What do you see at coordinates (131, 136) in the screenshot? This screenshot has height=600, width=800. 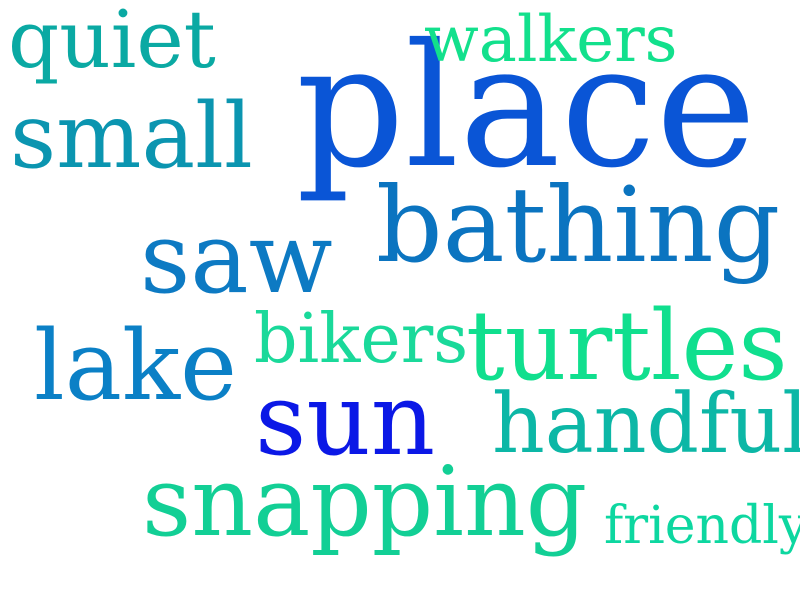 I see `word-small: small` at bounding box center [131, 136].